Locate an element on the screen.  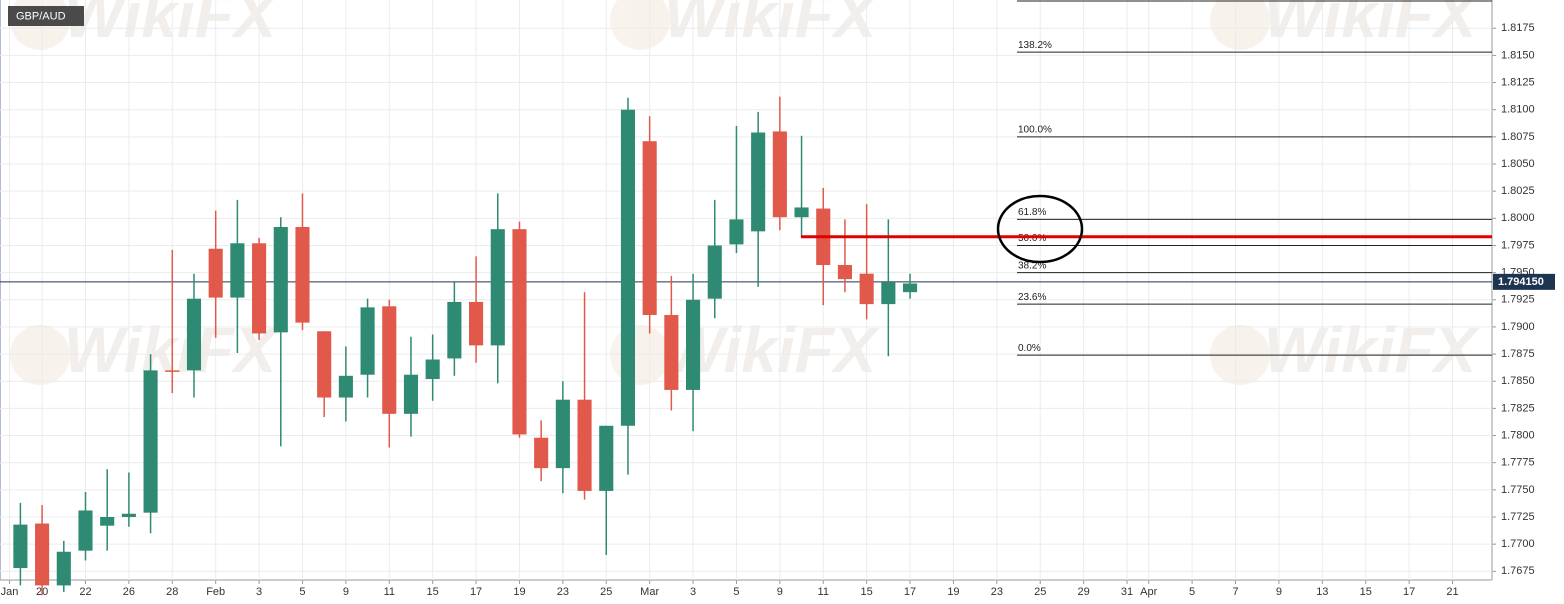
y-tick-label: 1.8100 is located at coordinates (1518, 110).